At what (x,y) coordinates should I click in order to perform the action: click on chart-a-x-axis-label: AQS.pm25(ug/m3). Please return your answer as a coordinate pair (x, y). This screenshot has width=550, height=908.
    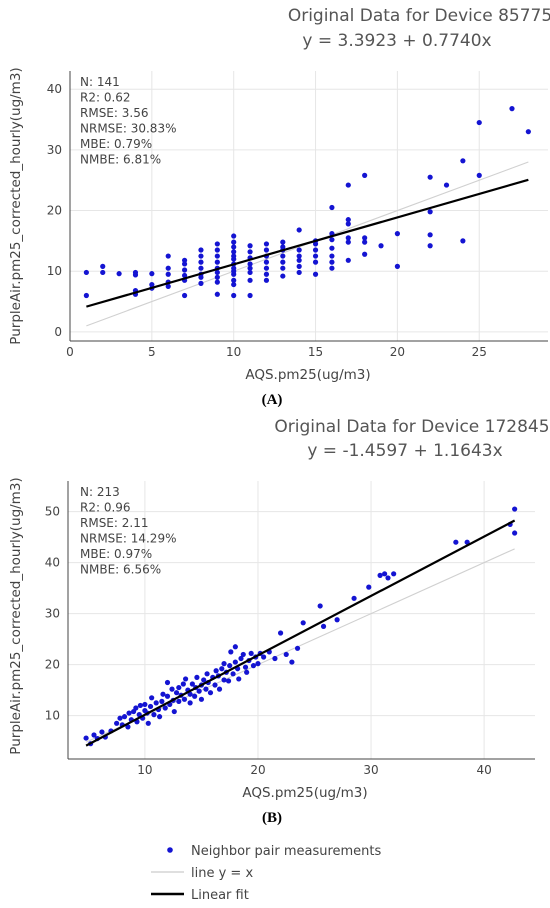
    Looking at the image, I should click on (307, 375).